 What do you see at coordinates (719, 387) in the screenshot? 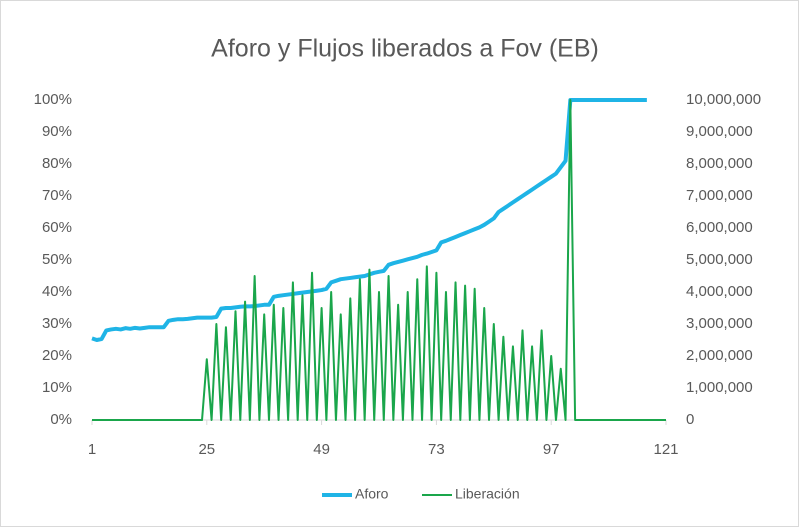
I see `y2-tick-label: 1,000,000` at bounding box center [719, 387].